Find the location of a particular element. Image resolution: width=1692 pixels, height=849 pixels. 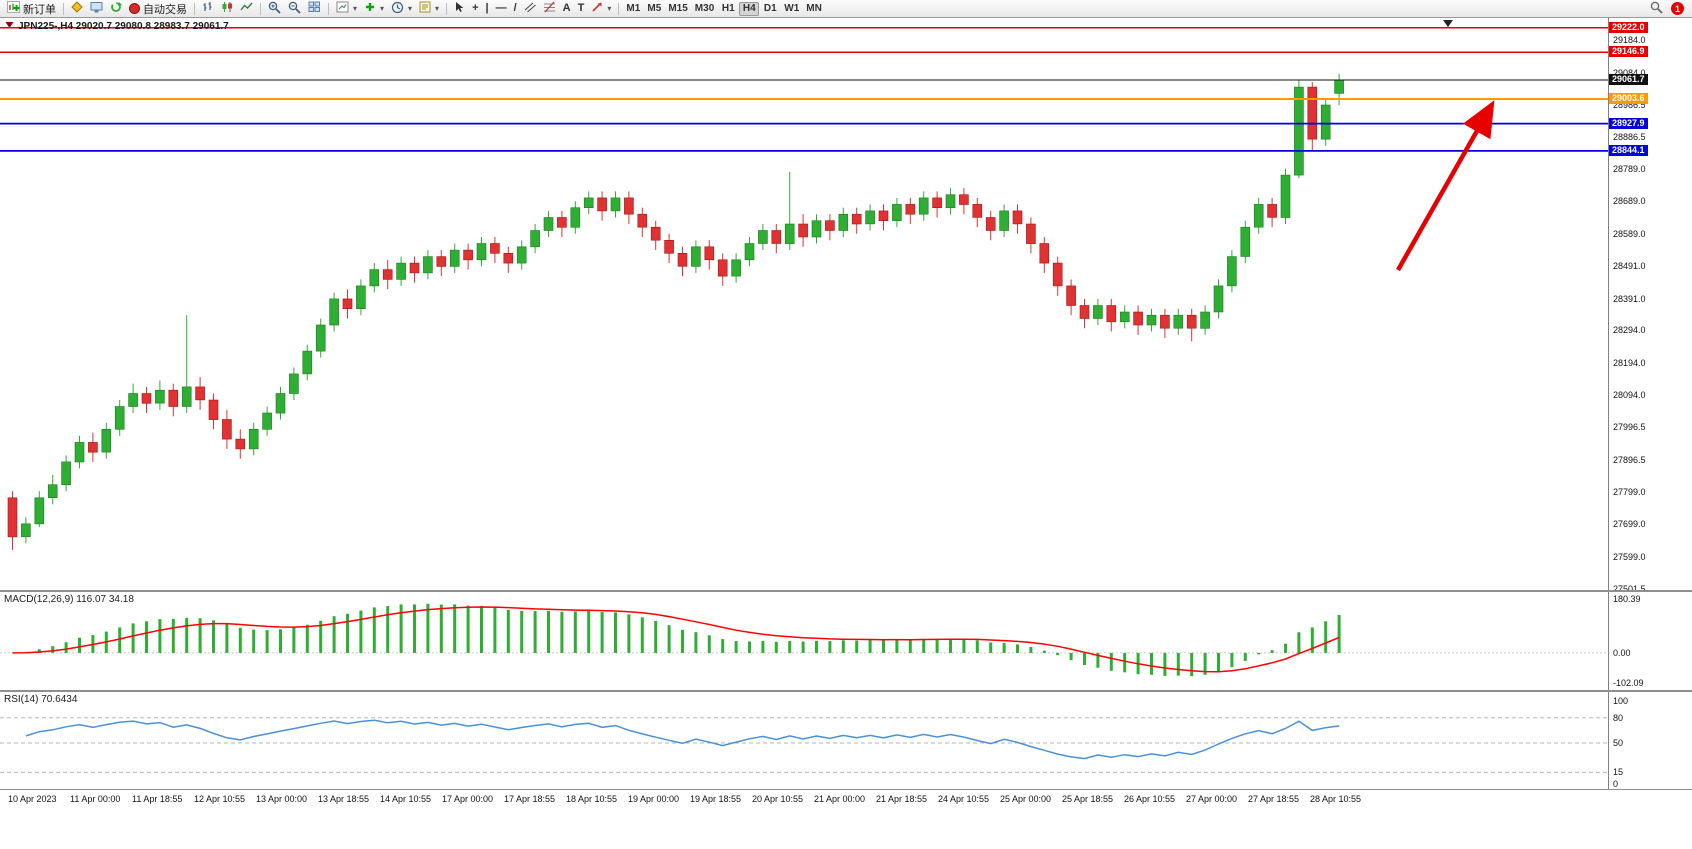

timeframe-d1: D1 is located at coordinates (770, 9).